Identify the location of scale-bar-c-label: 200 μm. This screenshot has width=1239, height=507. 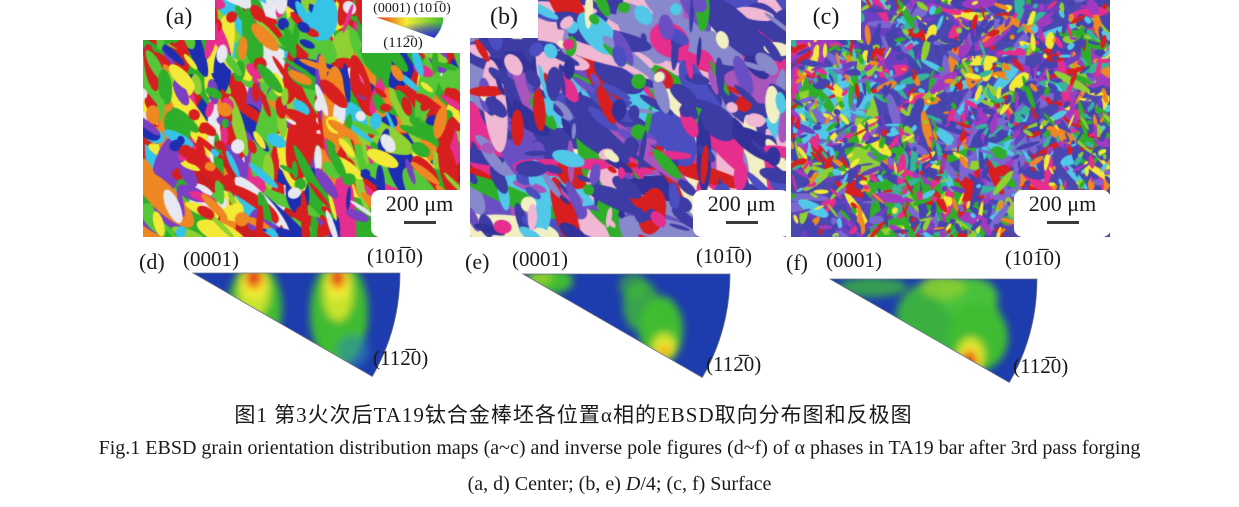
(1062, 203).